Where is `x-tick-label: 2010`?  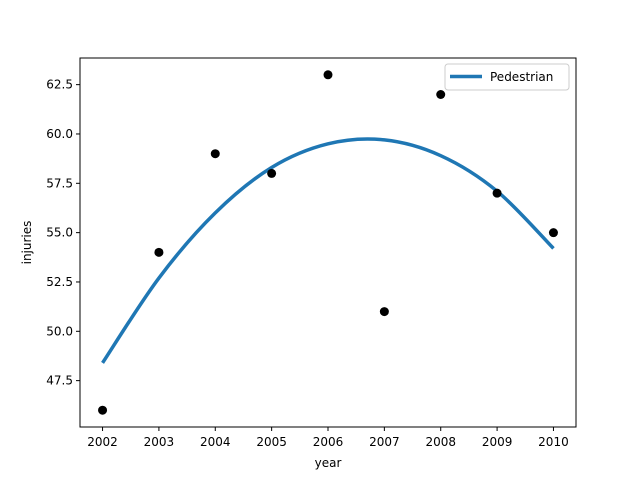 x-tick-label: 2010 is located at coordinates (553, 442).